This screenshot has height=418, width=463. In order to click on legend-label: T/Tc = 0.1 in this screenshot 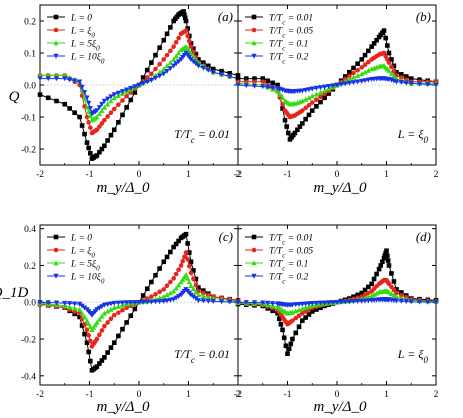, I will do `click(288, 46)`.